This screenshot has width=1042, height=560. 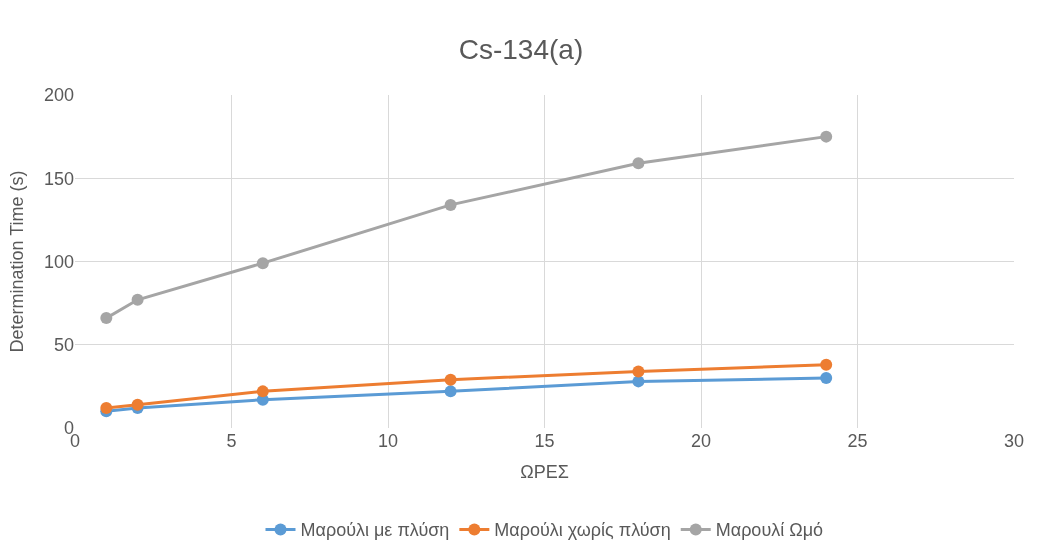 I want to click on y-tick-label: 50, so click(x=63, y=345).